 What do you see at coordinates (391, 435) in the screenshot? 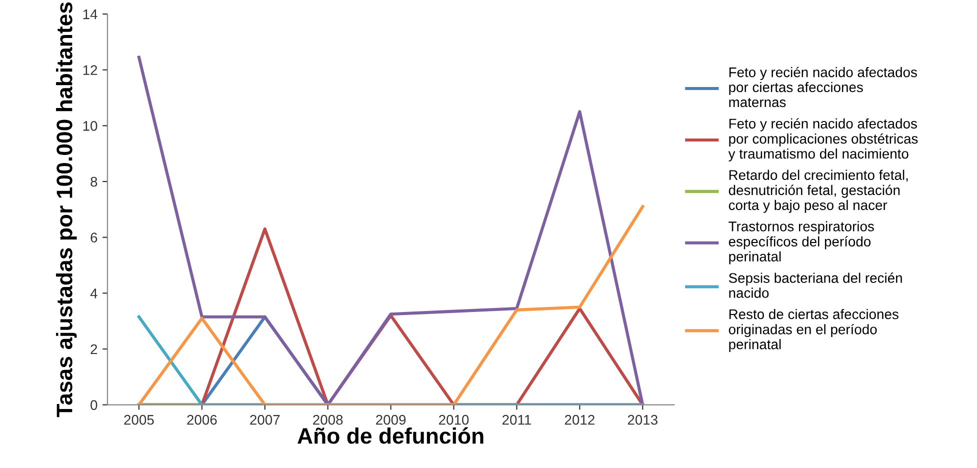
I see `x-axis-title: Año de defunción` at bounding box center [391, 435].